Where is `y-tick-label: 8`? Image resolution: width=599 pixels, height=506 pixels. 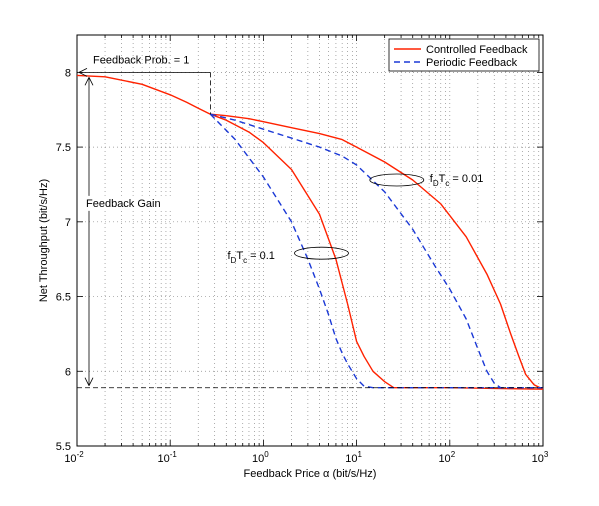
y-tick-label: 8 is located at coordinates (68, 73).